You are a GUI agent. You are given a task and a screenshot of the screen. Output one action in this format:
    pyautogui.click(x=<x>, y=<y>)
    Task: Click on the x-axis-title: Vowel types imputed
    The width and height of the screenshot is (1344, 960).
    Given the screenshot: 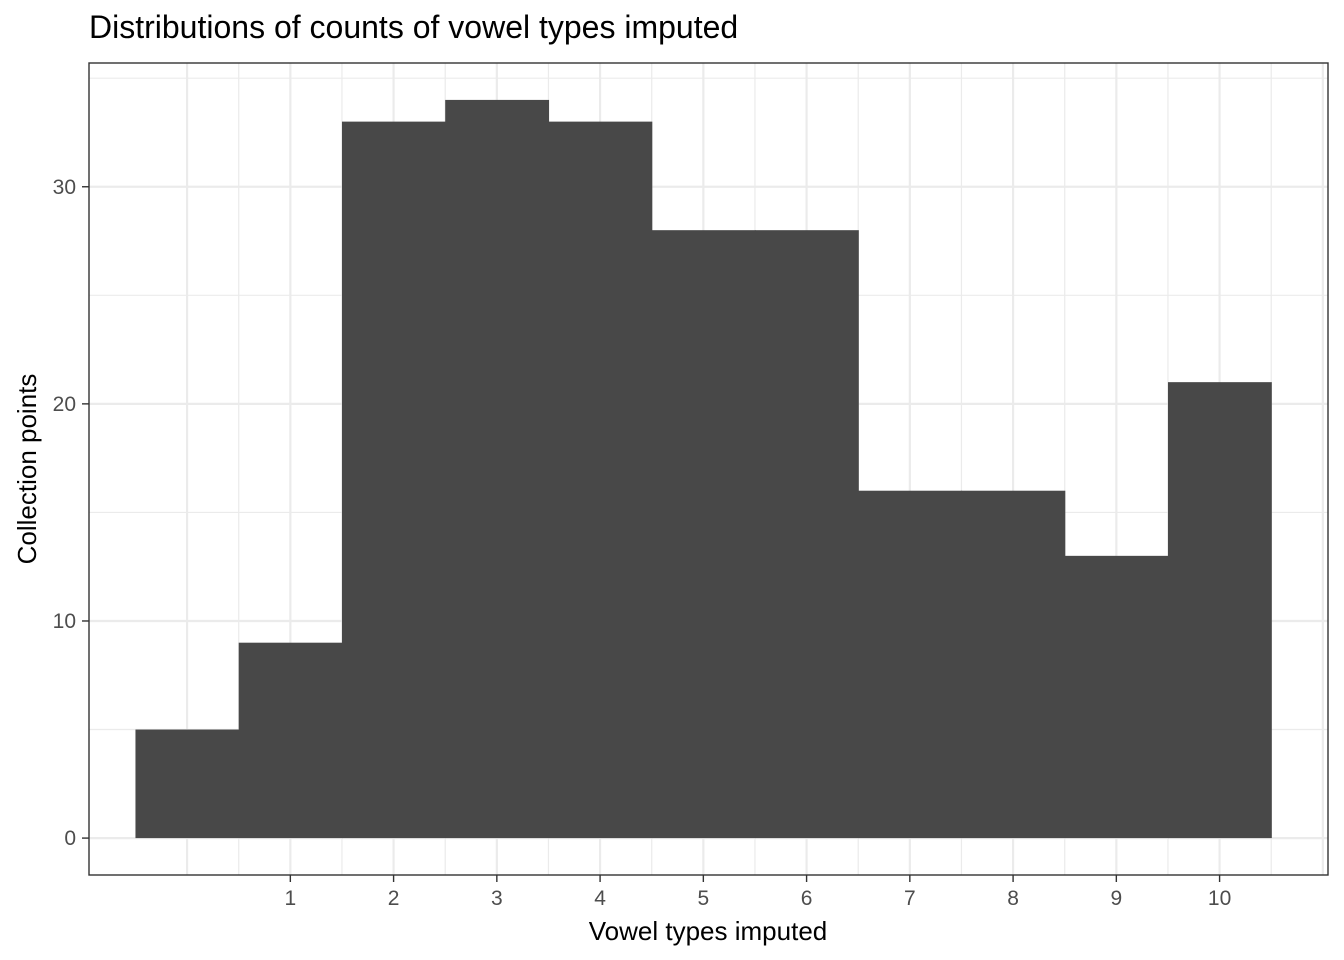 What is the action you would take?
    pyautogui.click(x=708, y=931)
    